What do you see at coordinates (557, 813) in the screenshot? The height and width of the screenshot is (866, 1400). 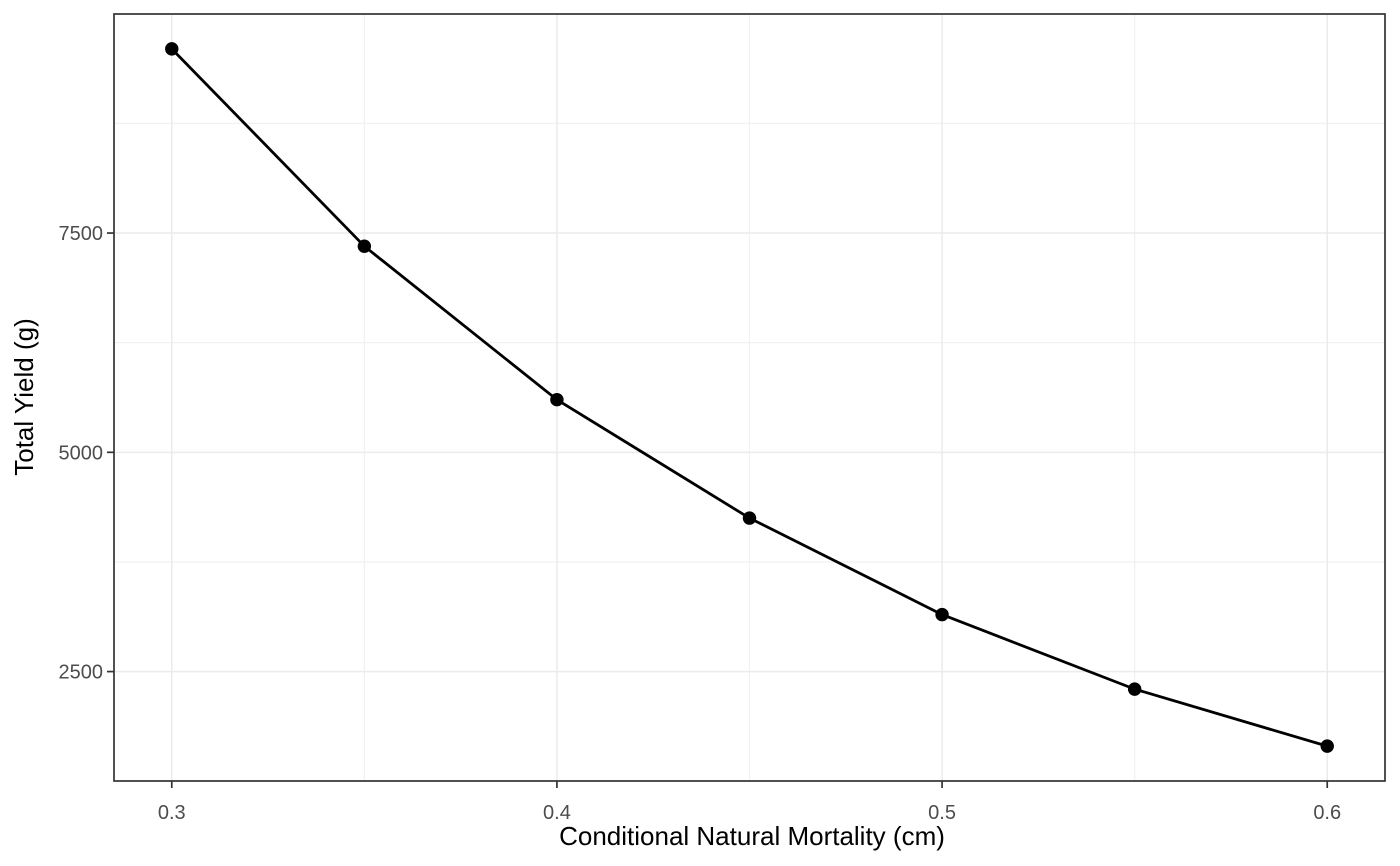 I see `x-axis-tick-label: 0.4` at bounding box center [557, 813].